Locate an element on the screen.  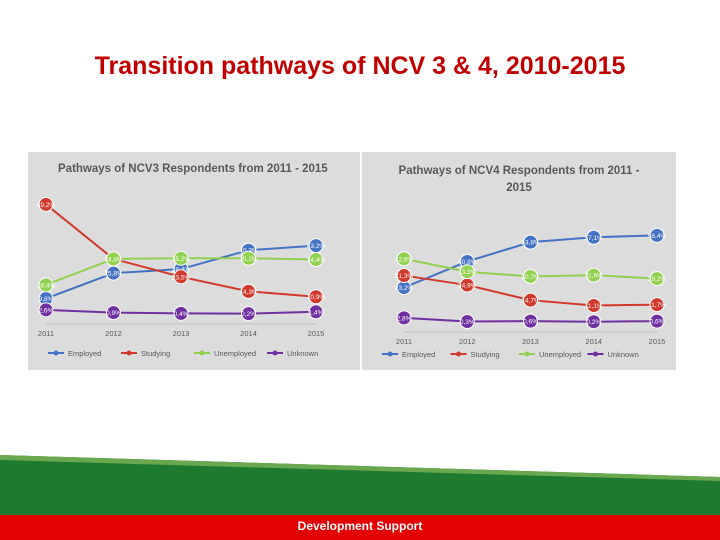
data-label: 57,1% is located at coordinates (594, 238).